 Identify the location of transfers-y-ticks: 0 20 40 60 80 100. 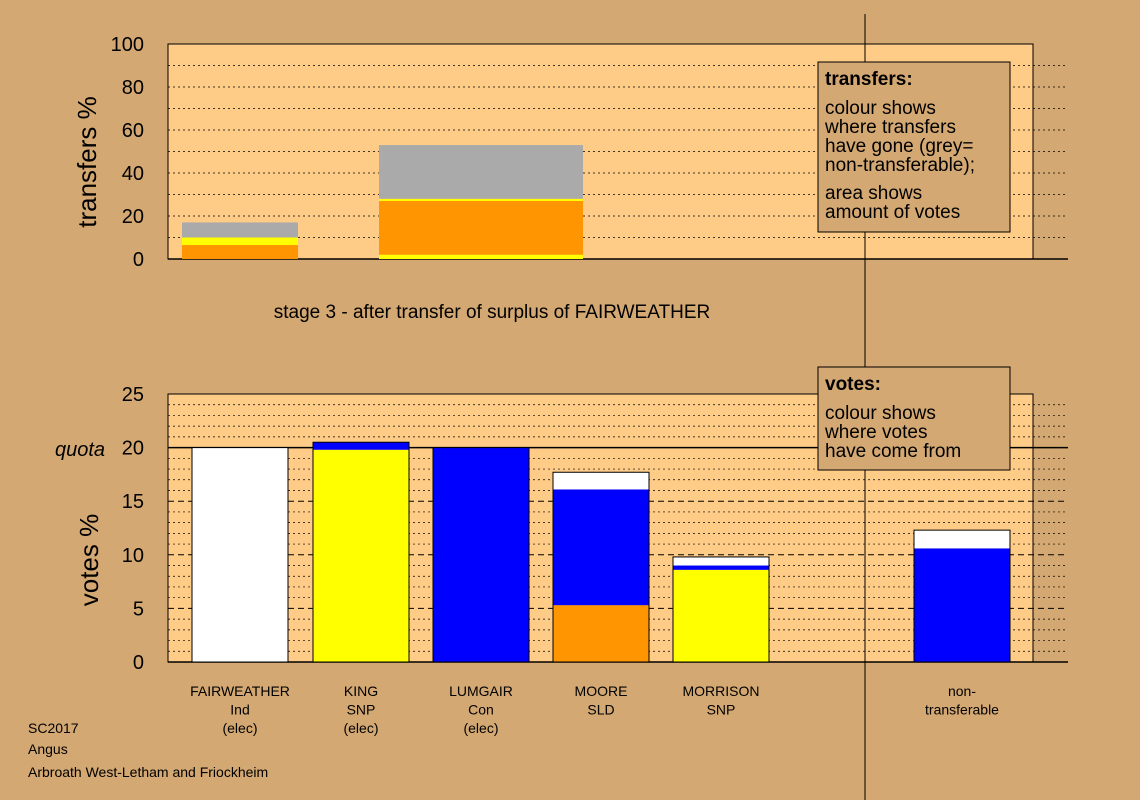
(127, 152).